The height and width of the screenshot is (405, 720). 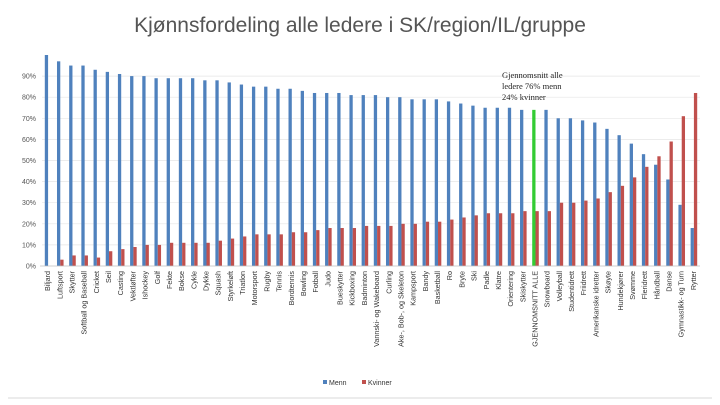 I want to click on x-tick-label: Bryte, so click(x=461, y=279).